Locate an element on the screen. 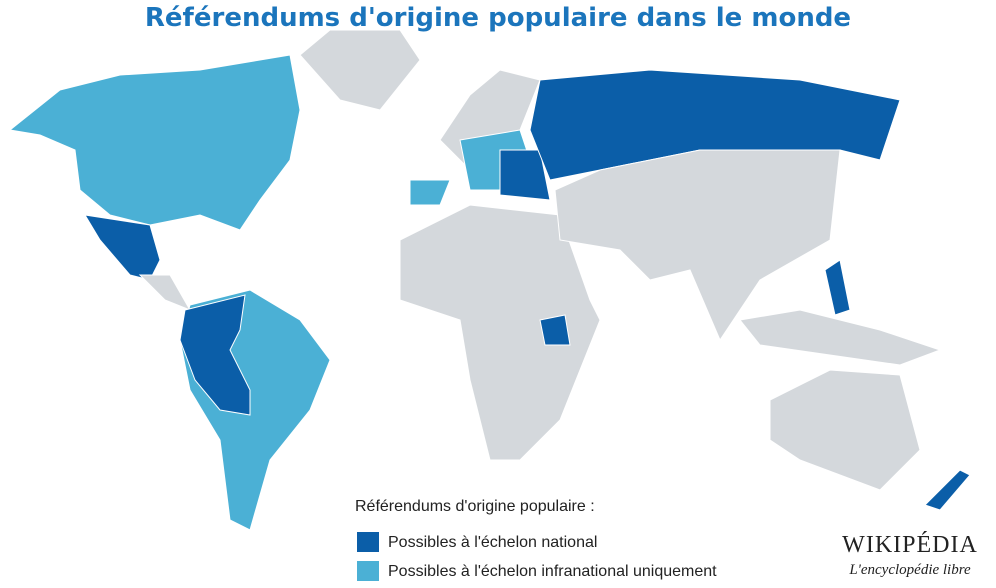  legend-title: Référendums d'origine populaire : is located at coordinates (475, 506).